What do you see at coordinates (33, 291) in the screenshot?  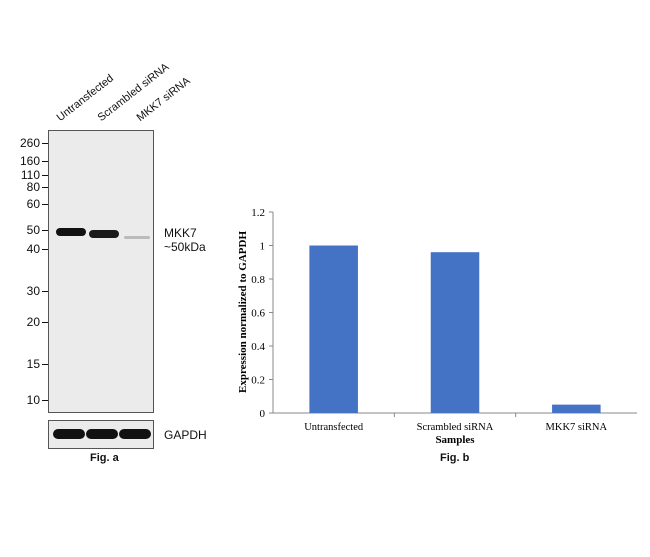 I see `mw-marker-30: 30` at bounding box center [33, 291].